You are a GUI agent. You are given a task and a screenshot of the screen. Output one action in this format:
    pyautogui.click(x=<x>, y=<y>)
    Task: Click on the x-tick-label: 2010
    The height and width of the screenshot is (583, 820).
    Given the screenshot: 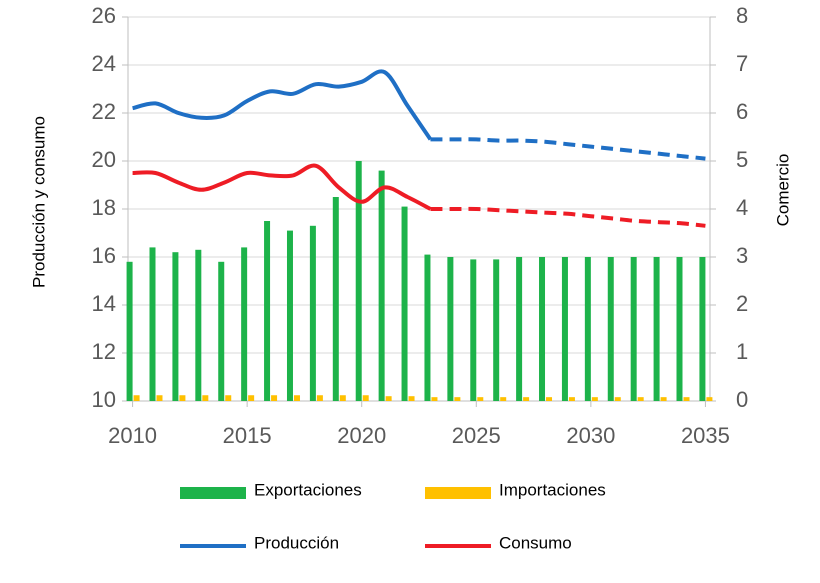 What is the action you would take?
    pyautogui.click(x=132, y=435)
    